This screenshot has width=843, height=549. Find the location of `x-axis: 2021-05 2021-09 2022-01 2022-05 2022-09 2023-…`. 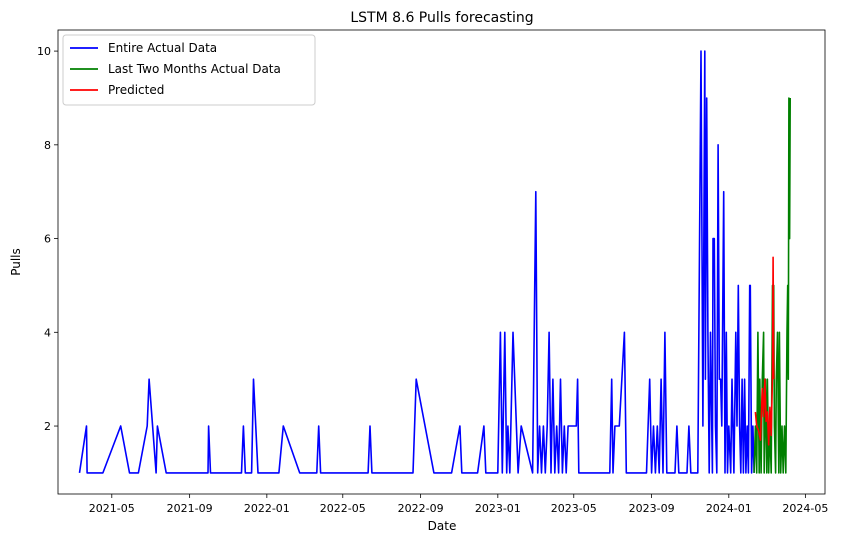

x-axis: 2021-05 2021-09 2022-01 2022-05 2022-09 2023-… is located at coordinates (458, 504).